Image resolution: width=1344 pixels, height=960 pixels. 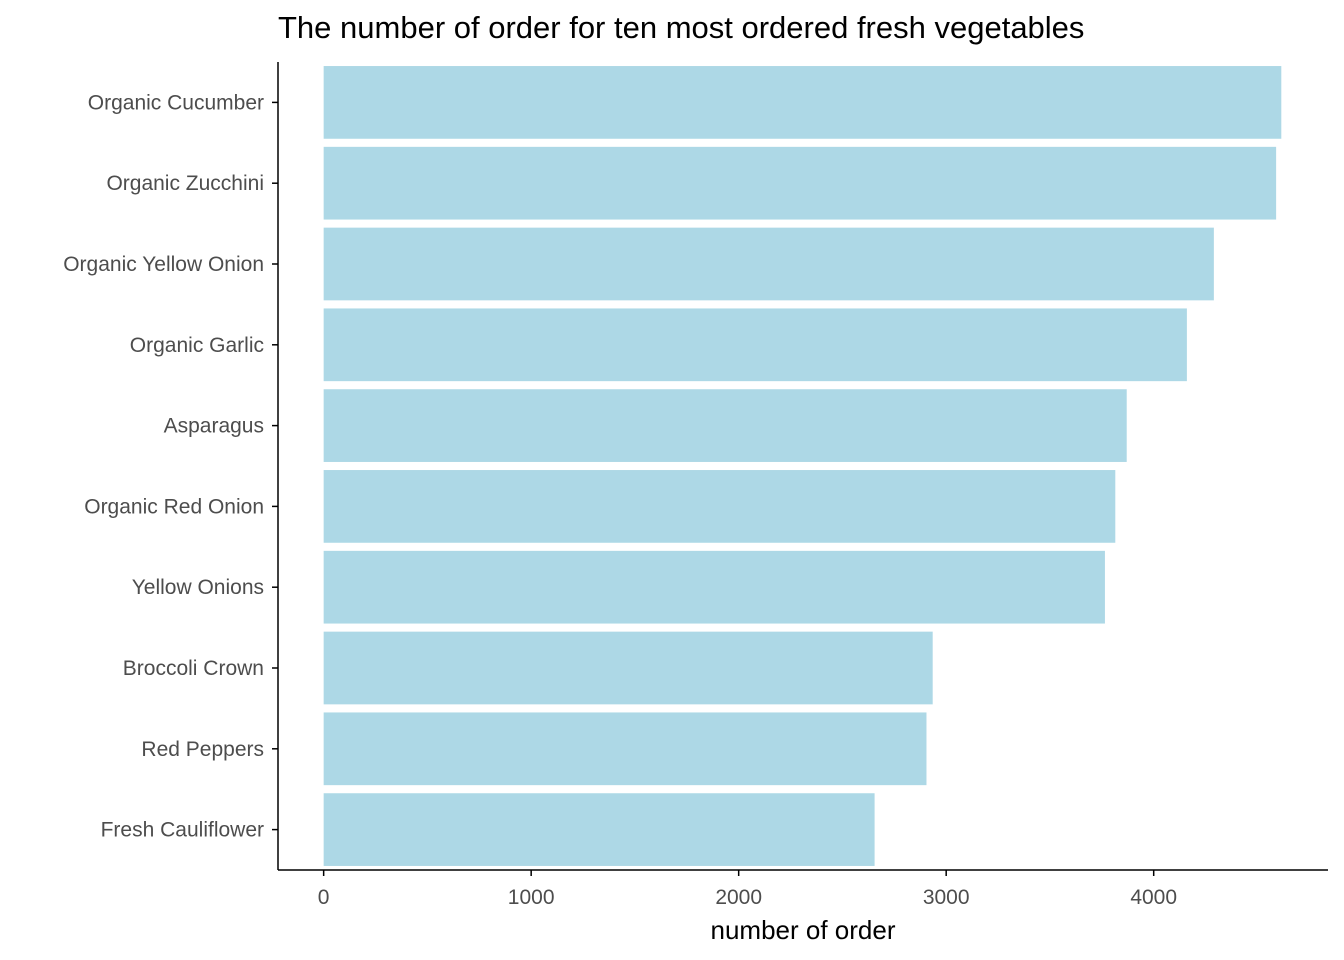 I want to click on y-tick-label: Organic Red Onion, so click(x=174, y=506).